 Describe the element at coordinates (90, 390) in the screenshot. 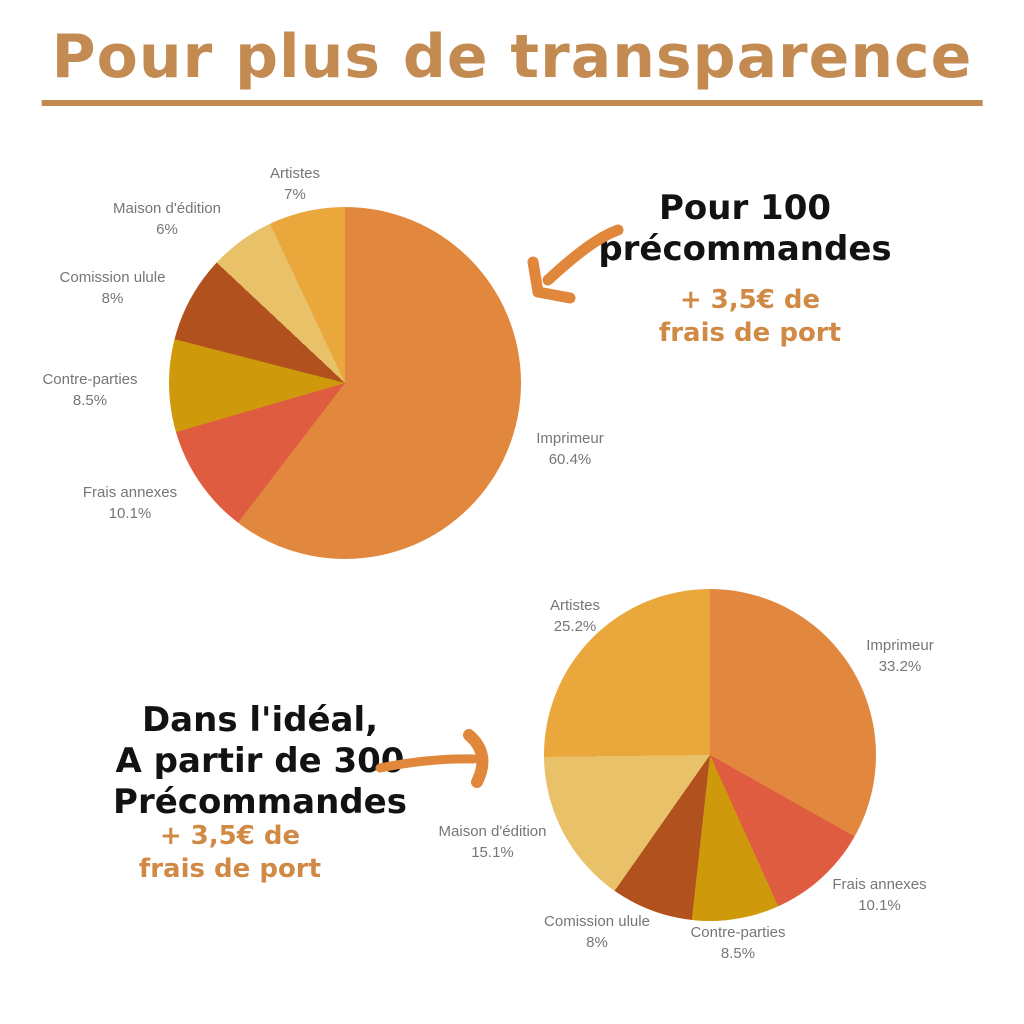

I see `pie1-label-contre-parties: Contre-parties 8.5%` at that location.